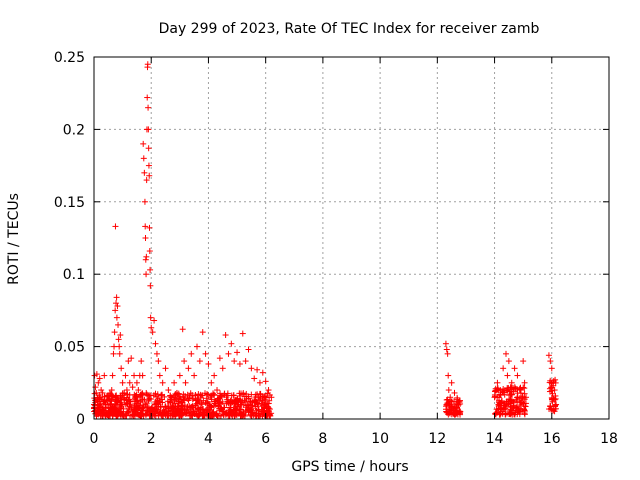 This screenshot has height=480, width=640. I want to click on y-tick-labels: 0 0.05 0.1 0.15 0.2 0.25, so click(69, 239).